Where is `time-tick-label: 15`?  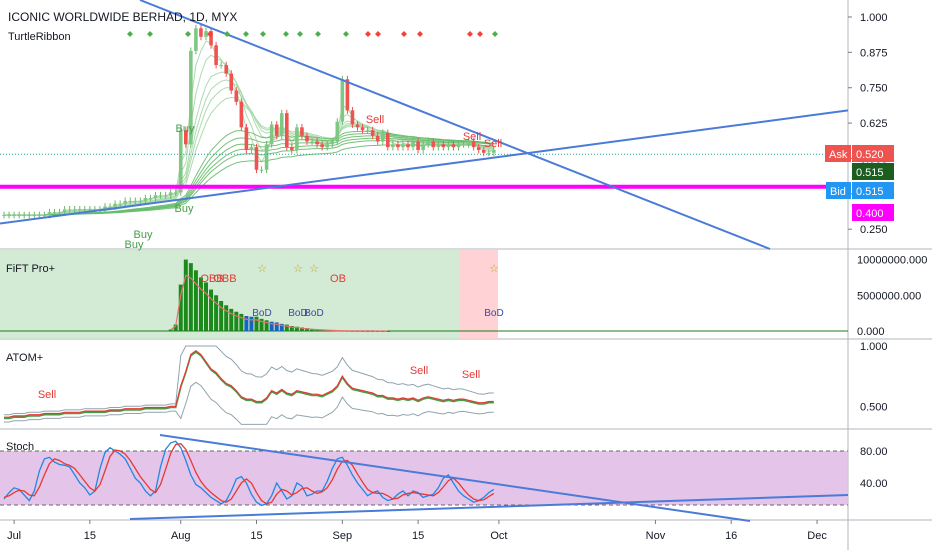
time-tick-label: 15 is located at coordinates (256, 536).